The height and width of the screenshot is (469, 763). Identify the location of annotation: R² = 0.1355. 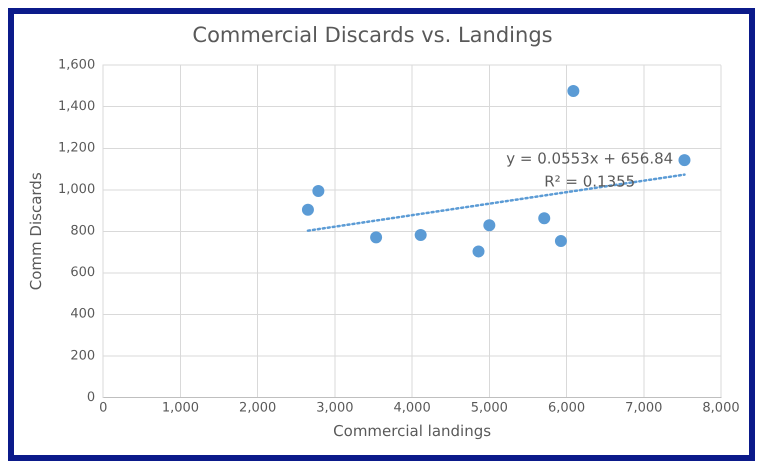
(590, 181).